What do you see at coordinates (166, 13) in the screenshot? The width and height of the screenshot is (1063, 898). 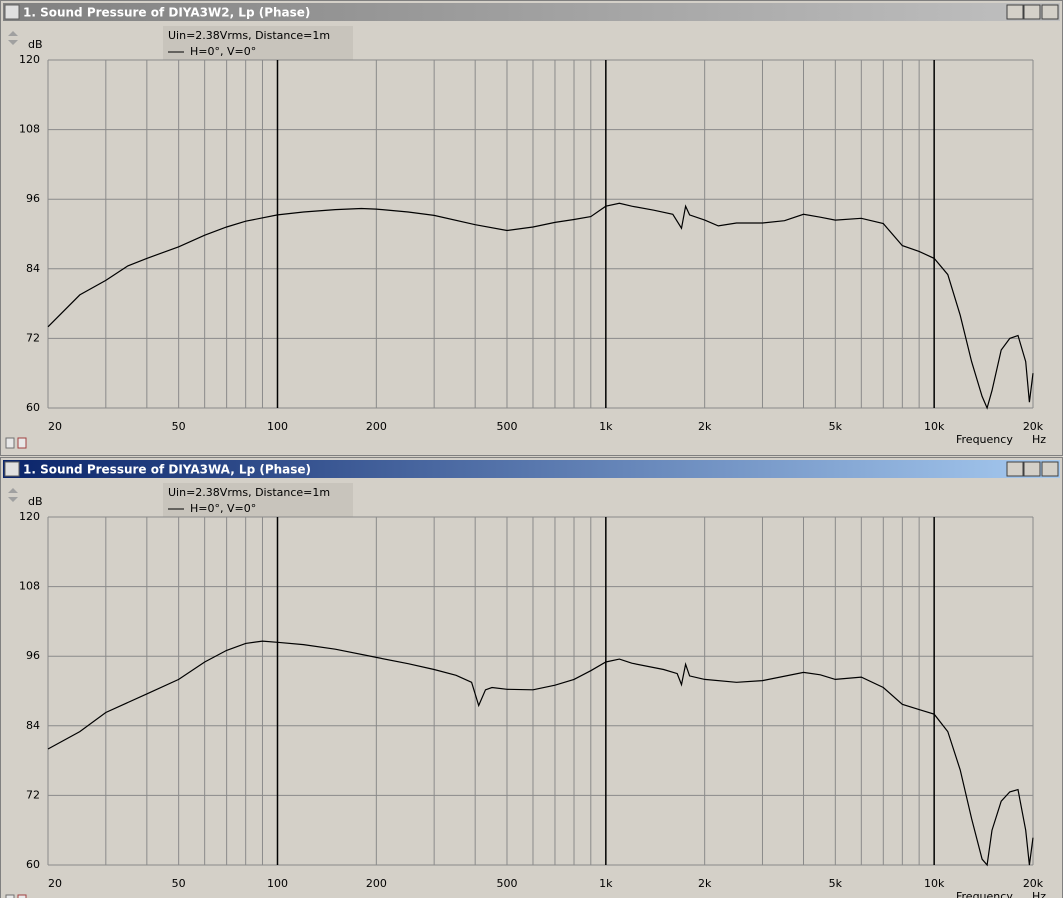 I see `window-title: 1. Sound Pressure of DIYA3W2, Lp (Phase)` at bounding box center [166, 13].